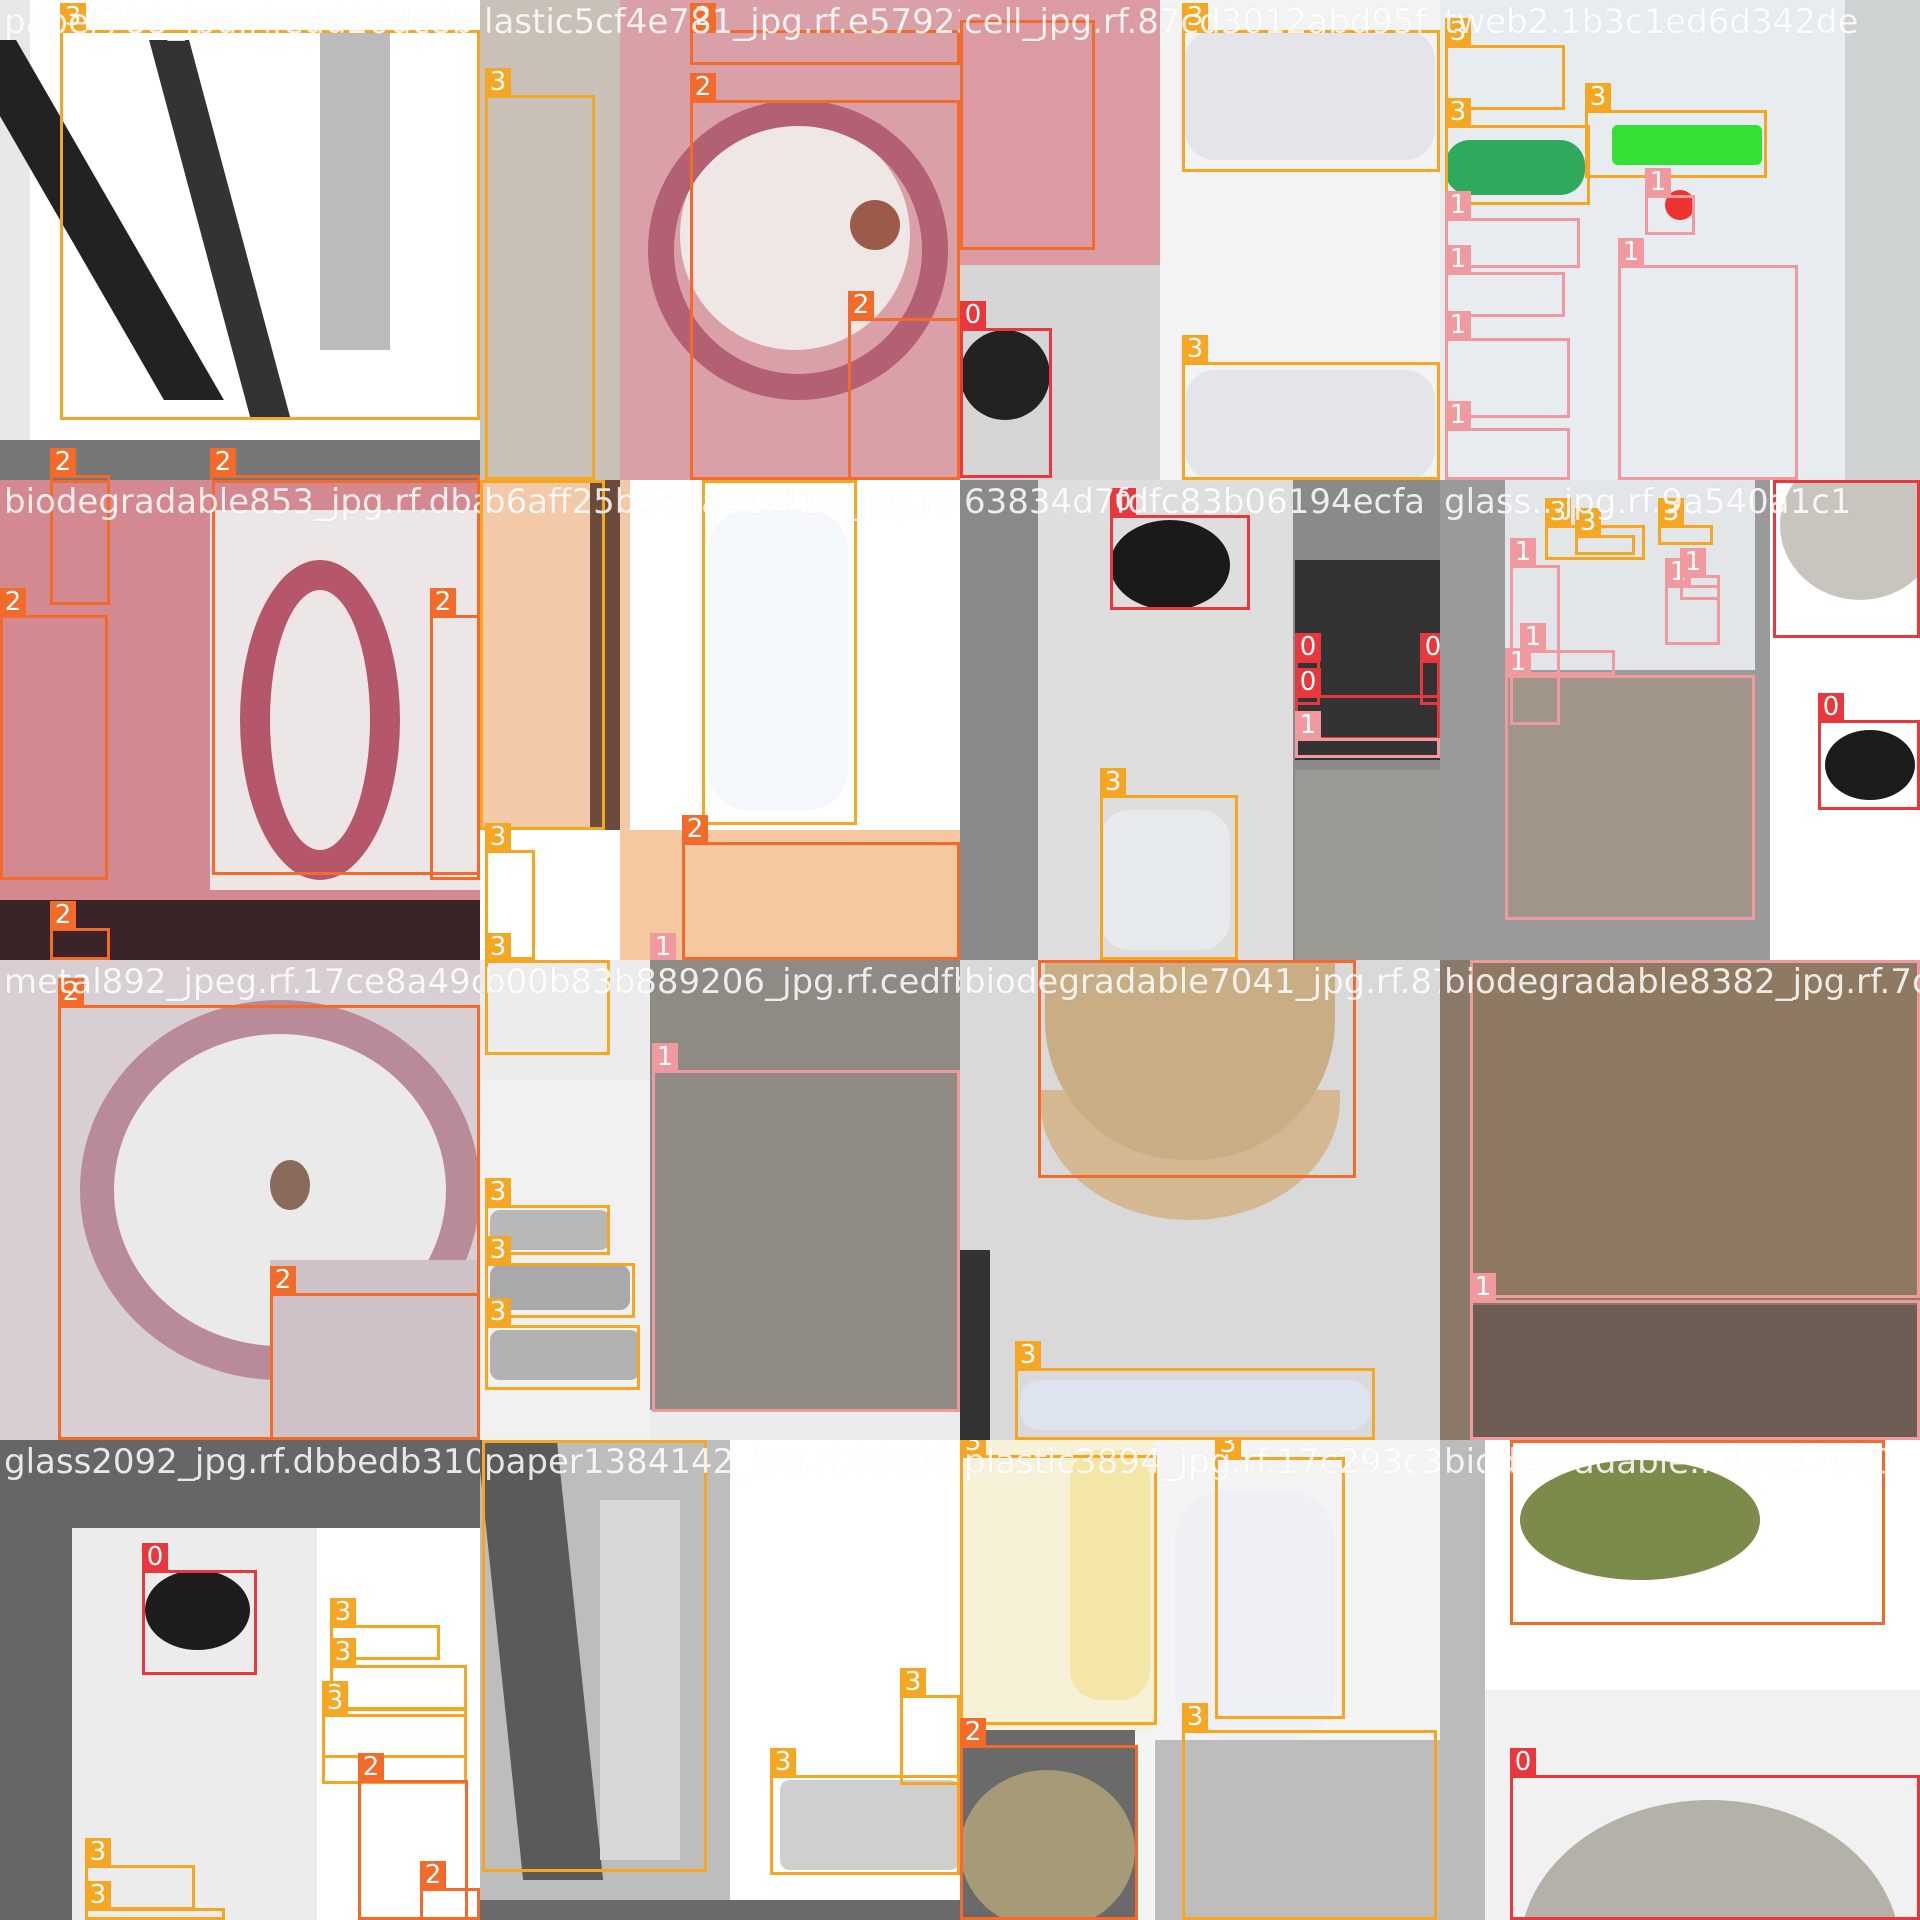 The image size is (1920, 1920). I want to click on image-tile: 0 0 0 0 1 3 63834d7fdfc83b06194ecfa, so click(1200, 720).